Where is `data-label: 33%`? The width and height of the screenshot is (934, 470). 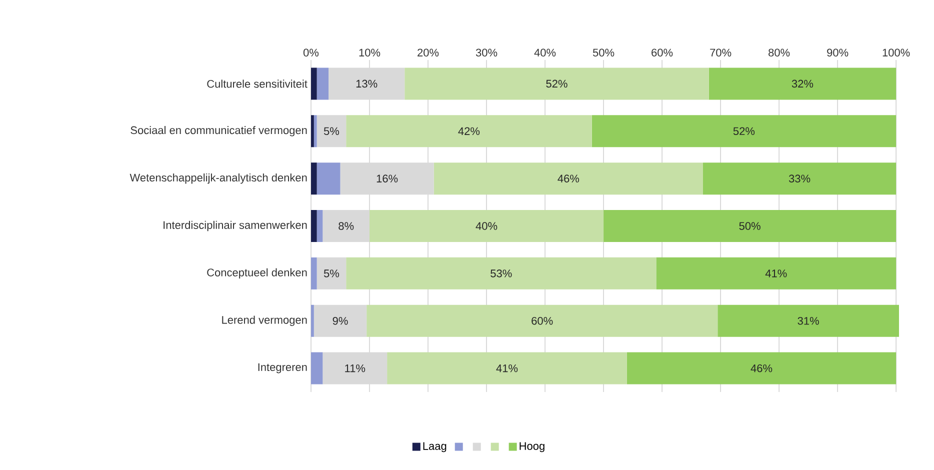
data-label: 33% is located at coordinates (799, 178).